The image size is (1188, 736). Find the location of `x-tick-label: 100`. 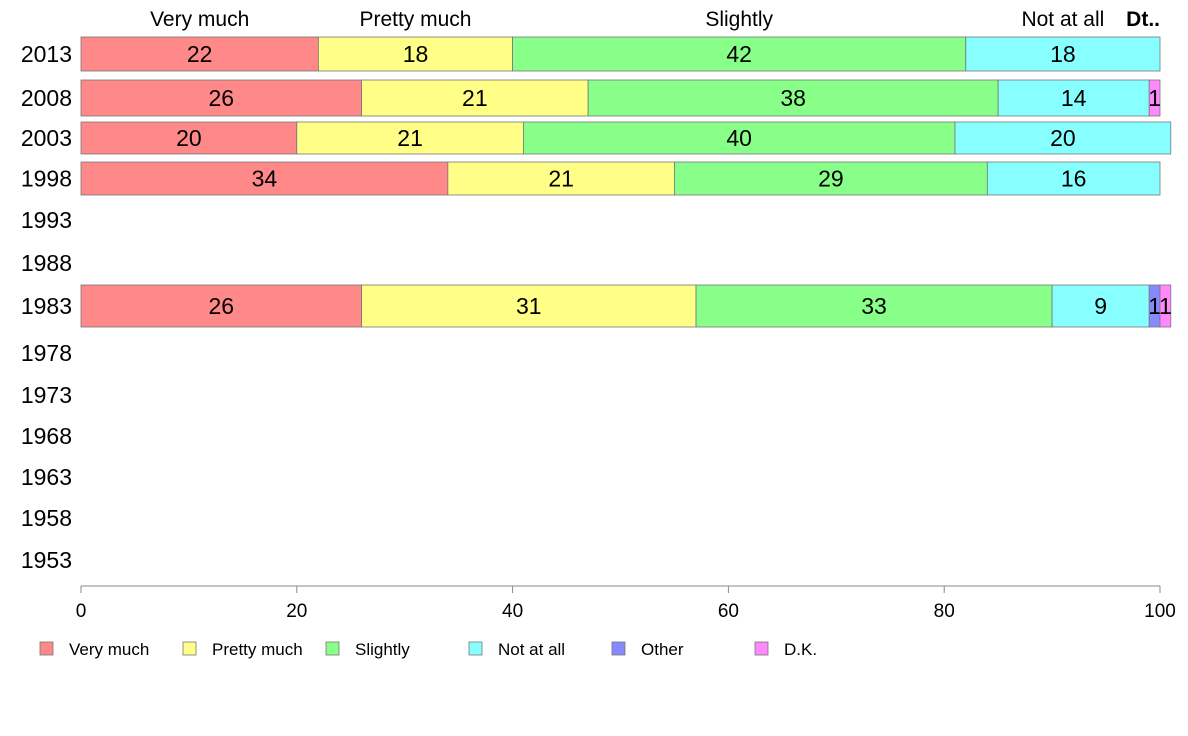

x-tick-label: 100 is located at coordinates (1160, 611).